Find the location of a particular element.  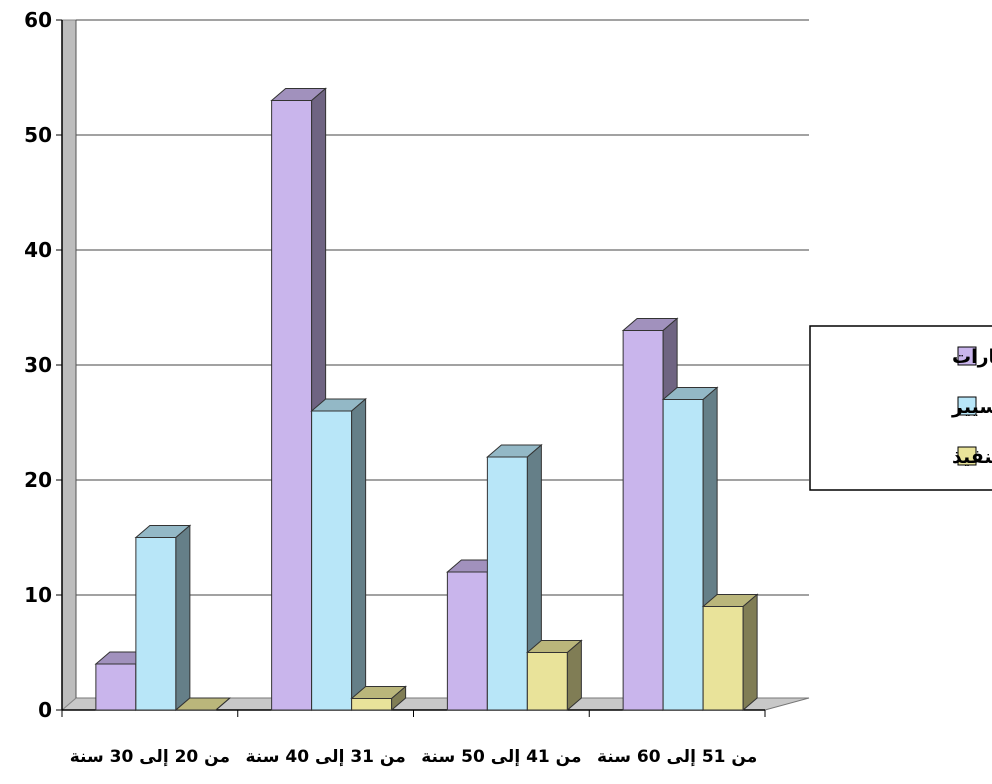

legend-label: الإطارات is located at coordinates (972, 357).